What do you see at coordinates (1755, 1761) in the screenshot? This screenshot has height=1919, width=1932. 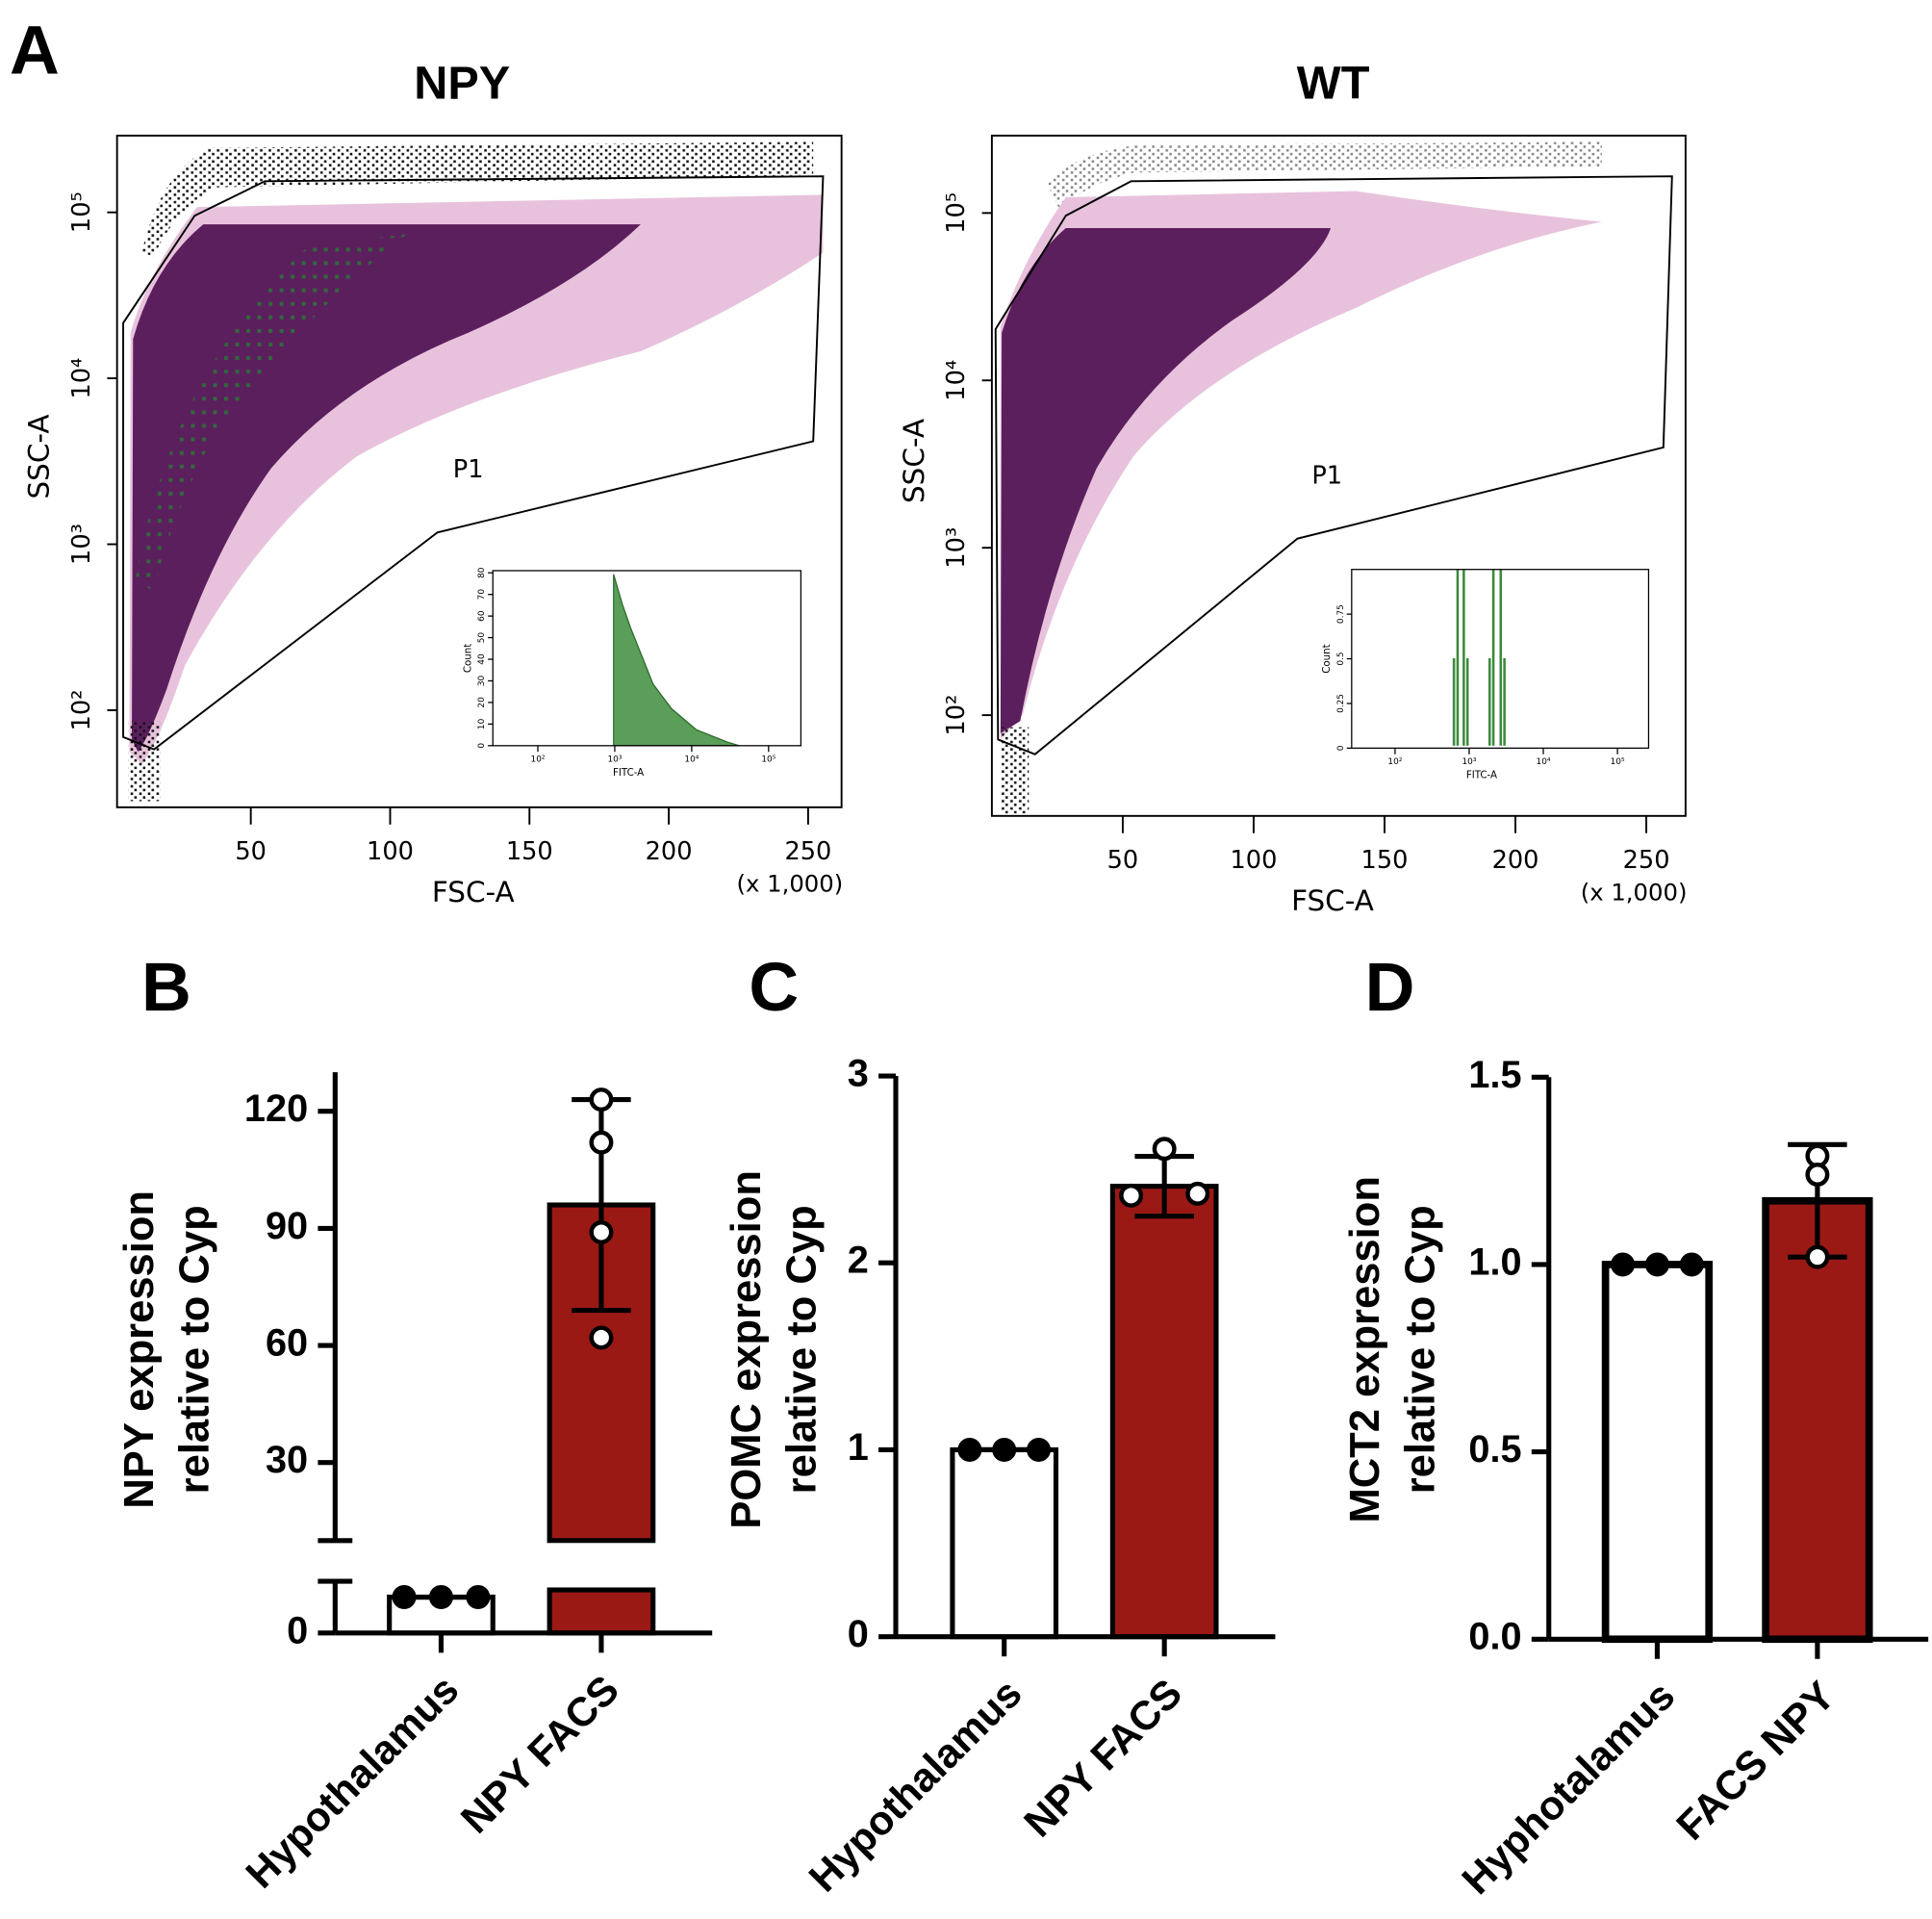 I see `x-tick-label: FACS NPY` at bounding box center [1755, 1761].